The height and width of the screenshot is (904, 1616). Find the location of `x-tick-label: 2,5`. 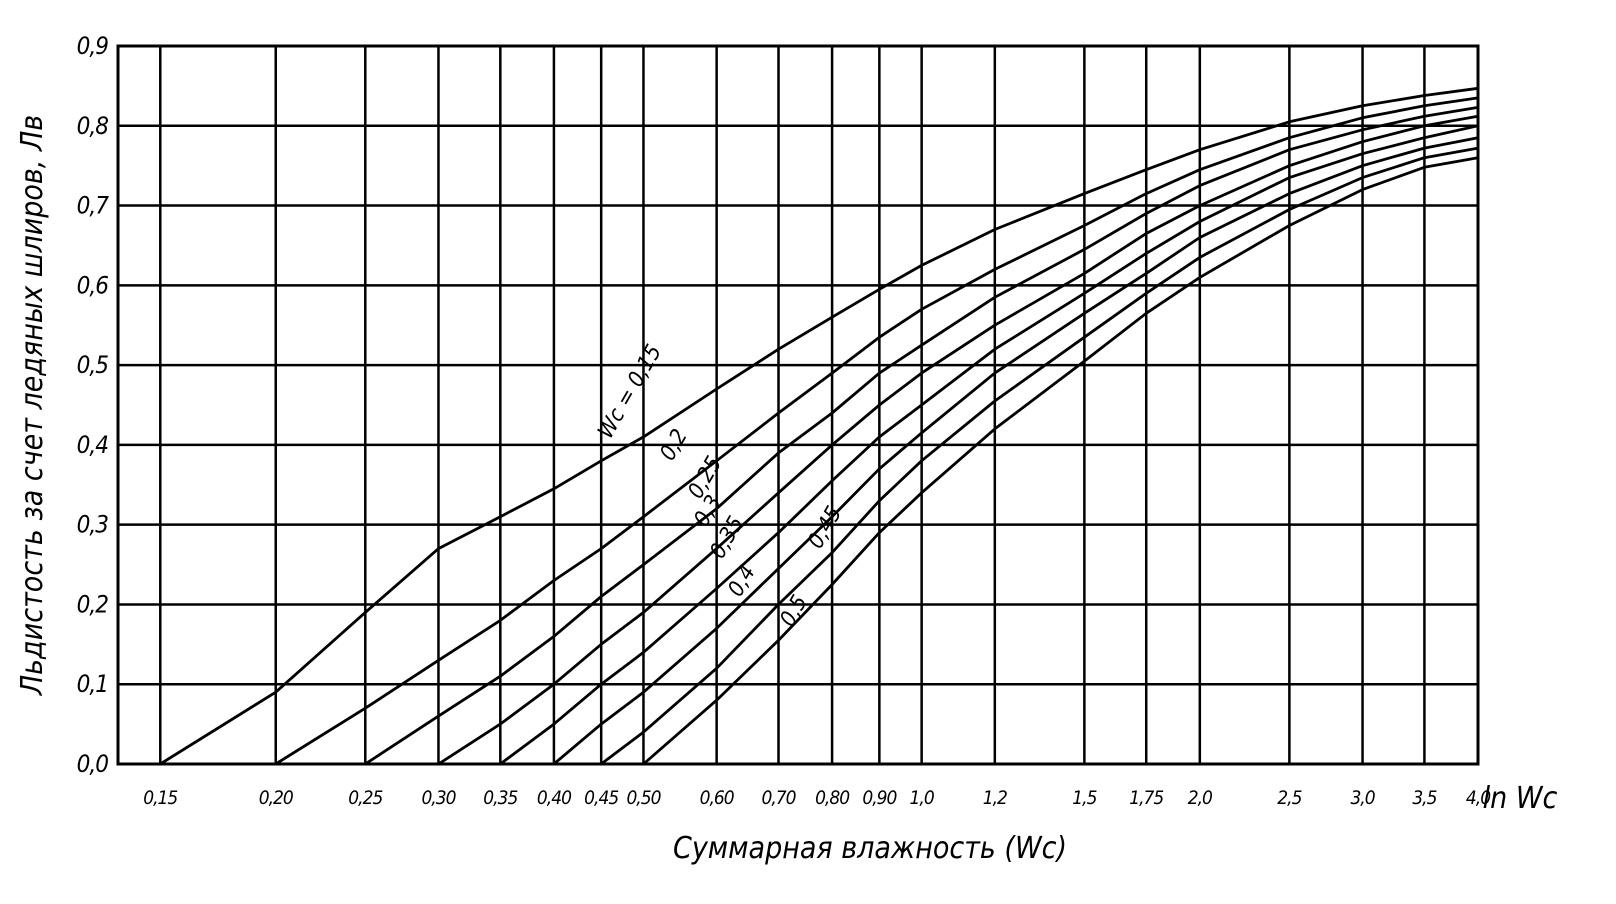

x-tick-label: 2,5 is located at coordinates (1289, 798).